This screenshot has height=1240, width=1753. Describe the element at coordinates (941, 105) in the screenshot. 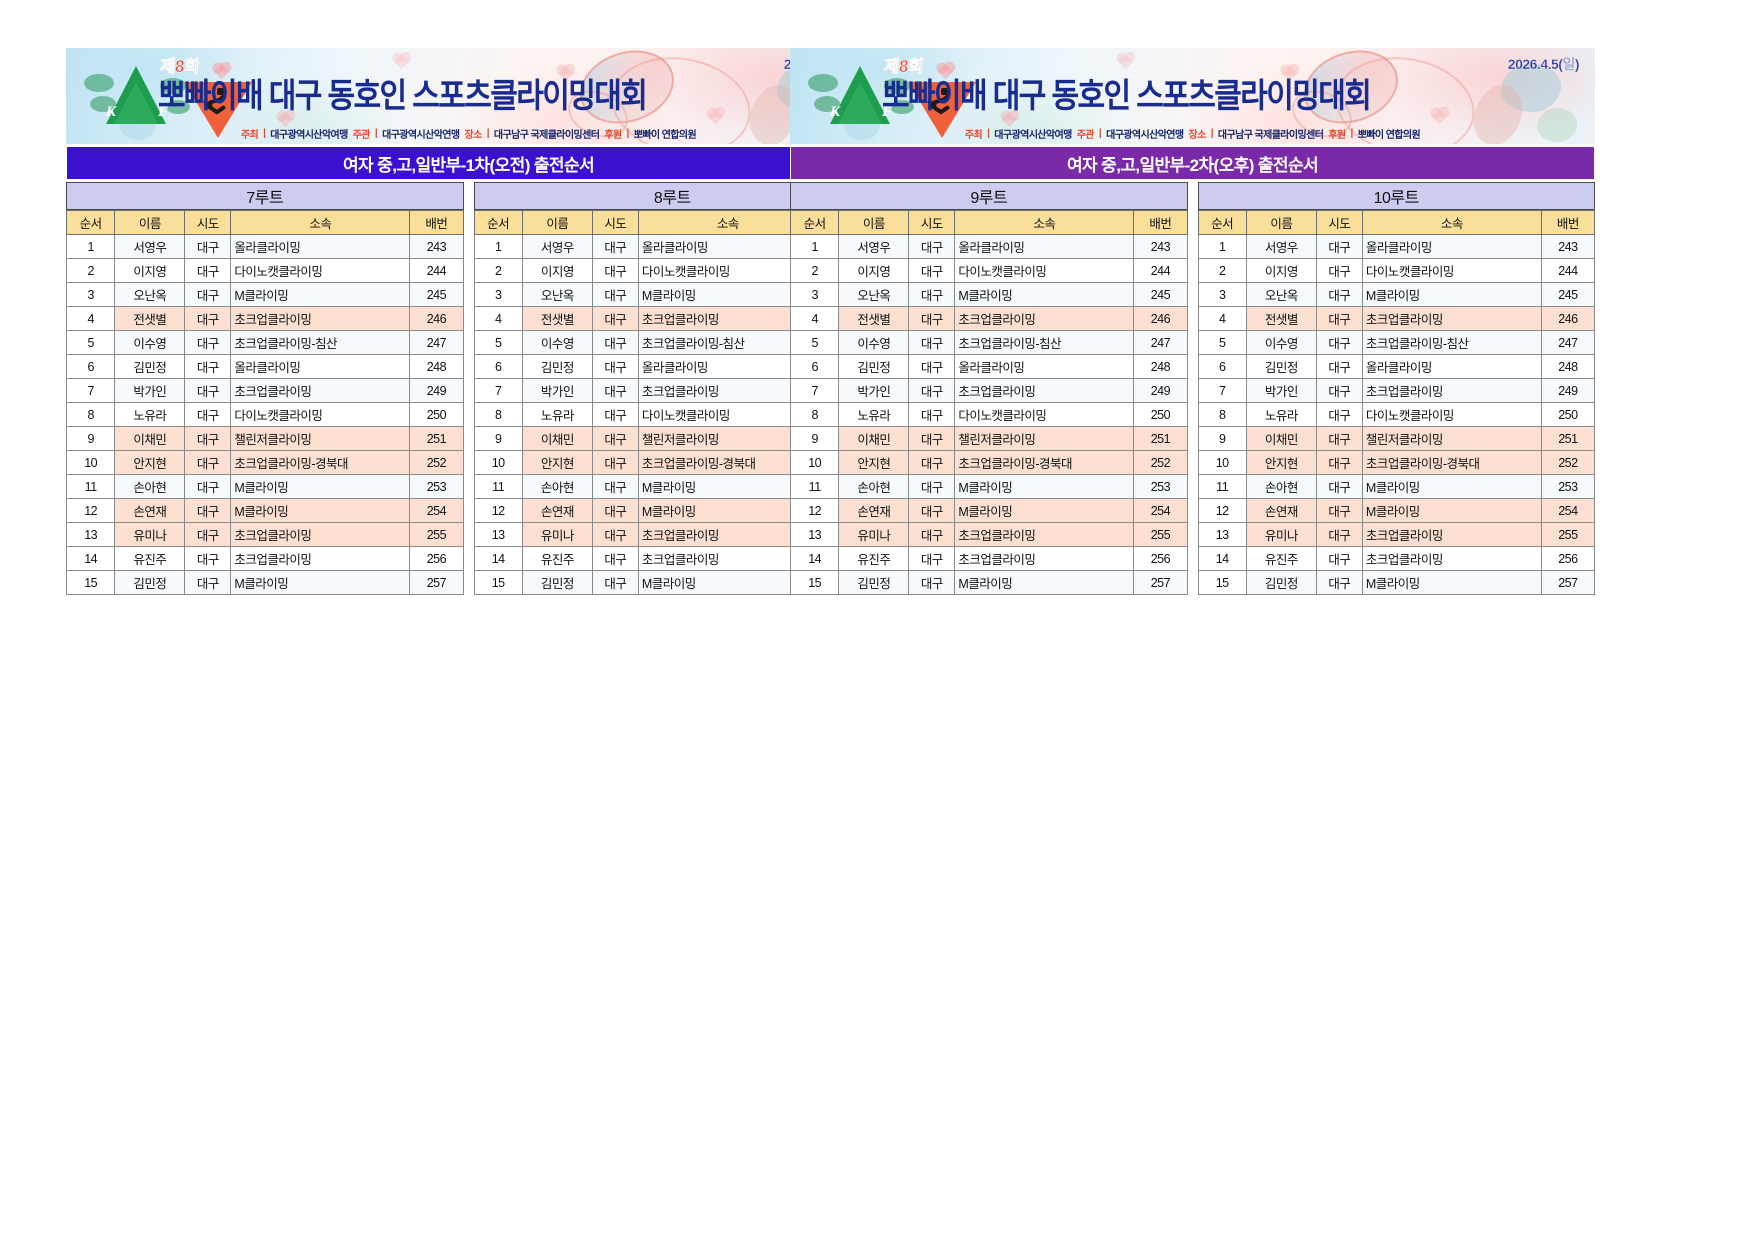

I see `climber-figure-icon` at that location.